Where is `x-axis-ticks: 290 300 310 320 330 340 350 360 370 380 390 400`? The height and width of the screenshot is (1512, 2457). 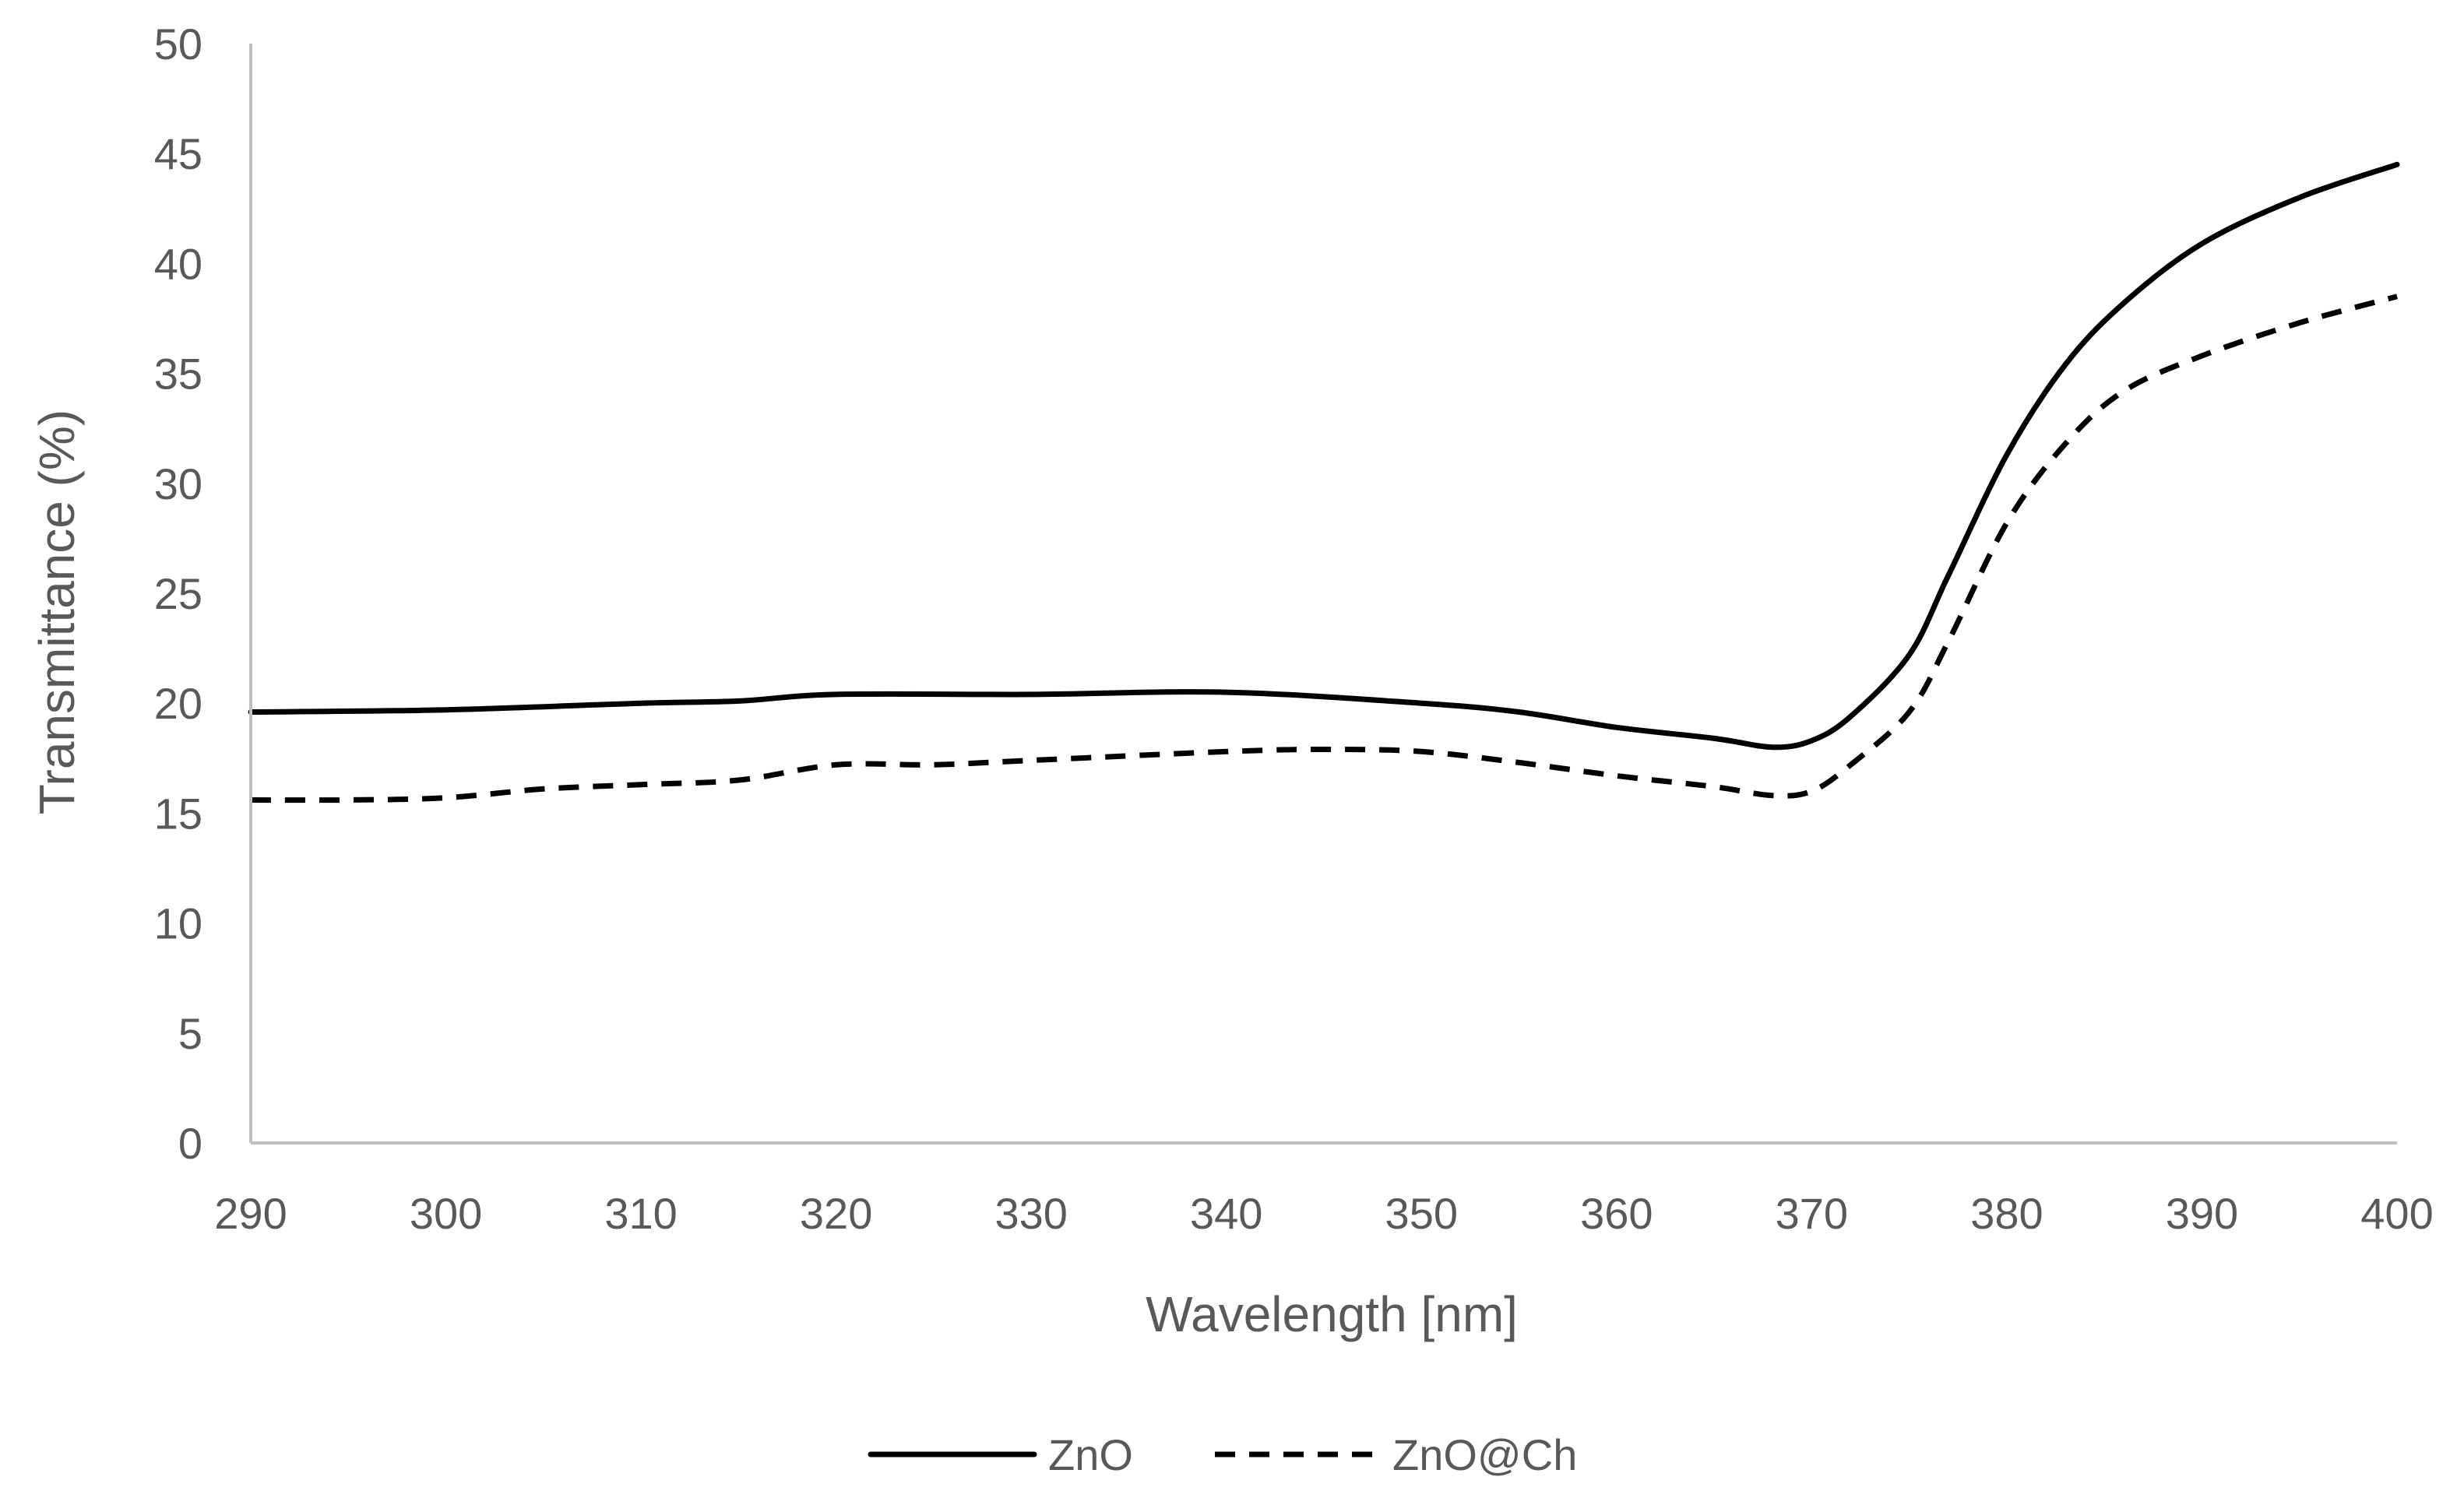
x-axis-ticks: 290 300 310 320 330 340 350 360 370 380 390 400 is located at coordinates (1323, 1213).